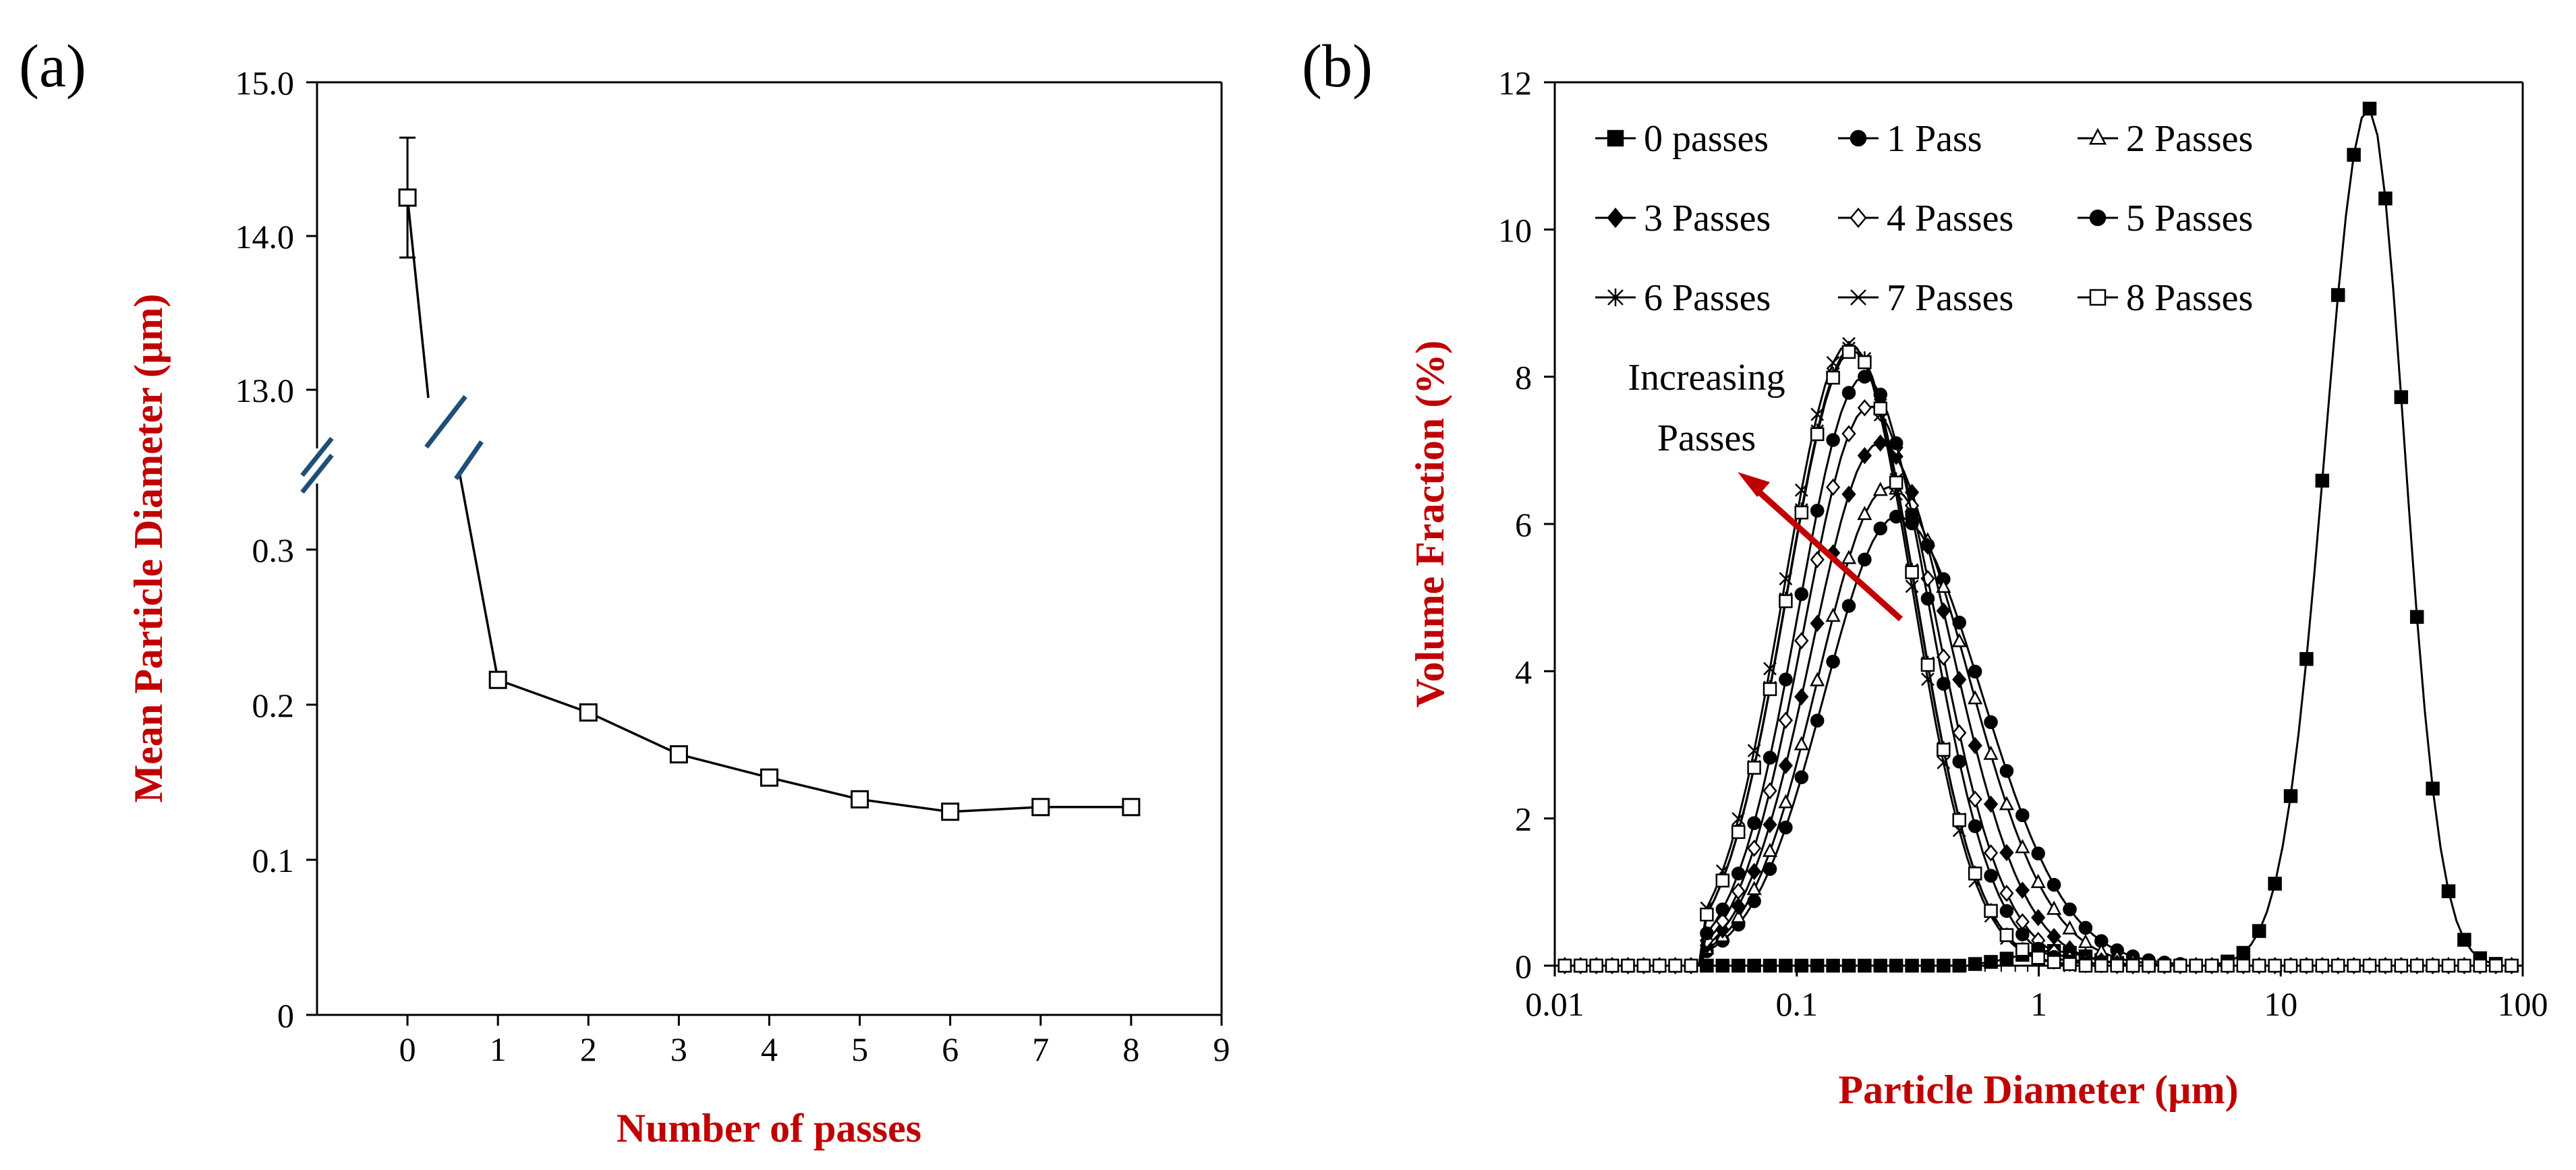 The width and height of the screenshot is (2576, 1170). What do you see at coordinates (1829, 554) in the screenshot?
I see `increasing-passes-arrow-shaft` at bounding box center [1829, 554].